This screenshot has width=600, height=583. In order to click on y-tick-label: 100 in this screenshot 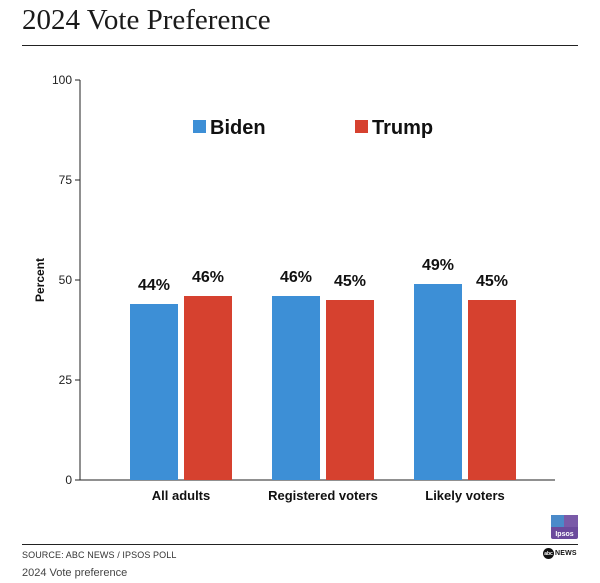, I will do `click(62, 80)`.